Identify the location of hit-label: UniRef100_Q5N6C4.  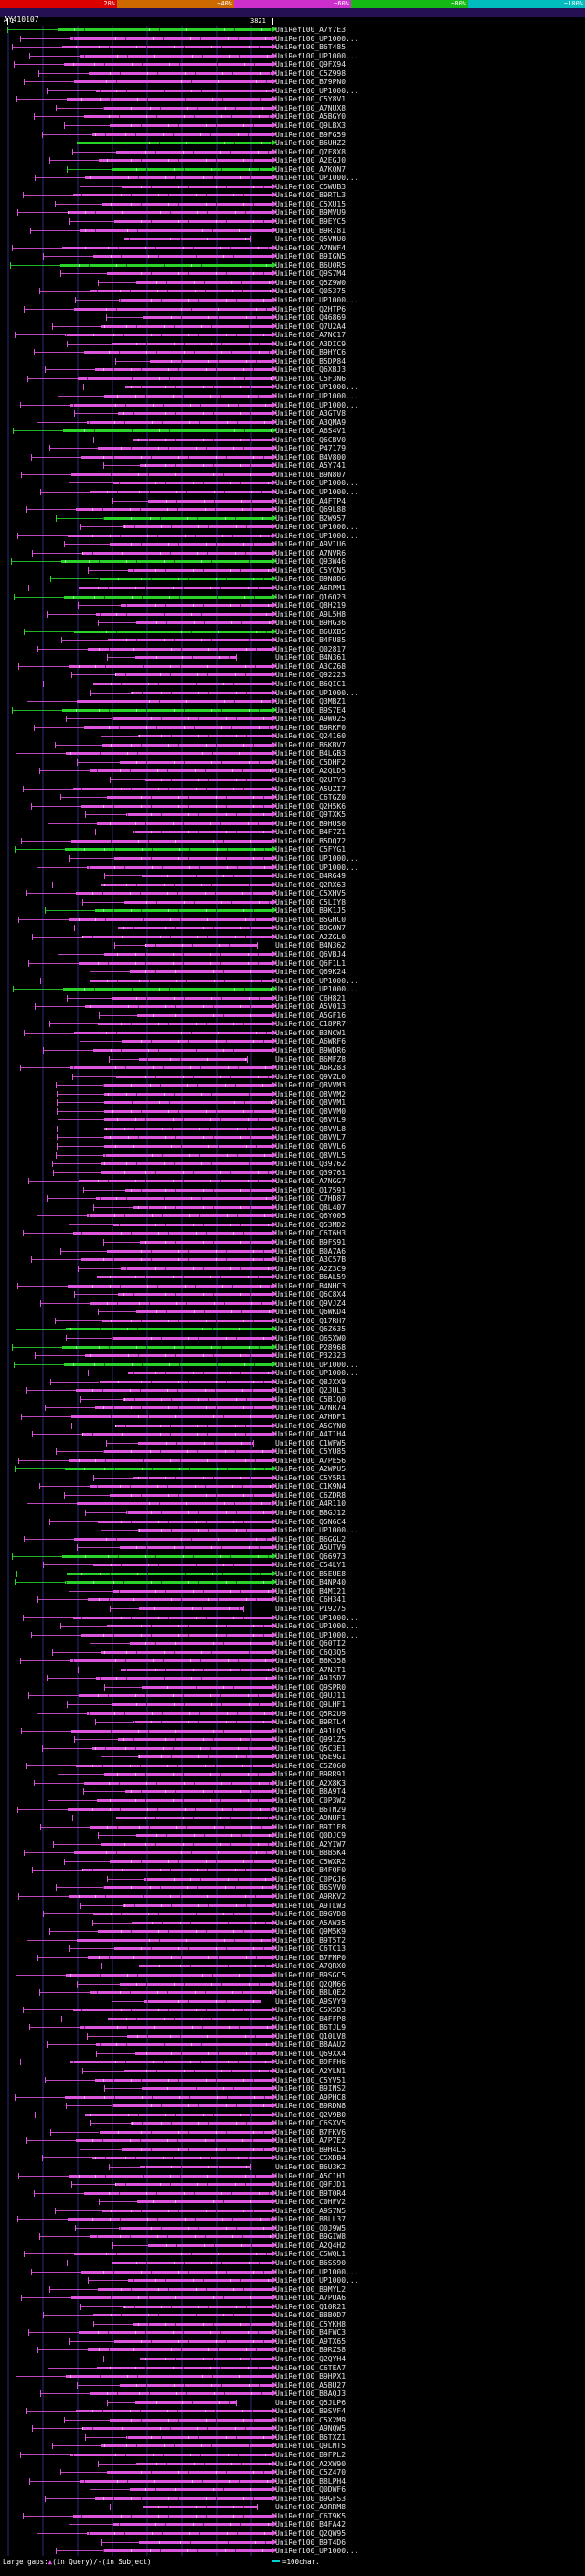
(311, 1521).